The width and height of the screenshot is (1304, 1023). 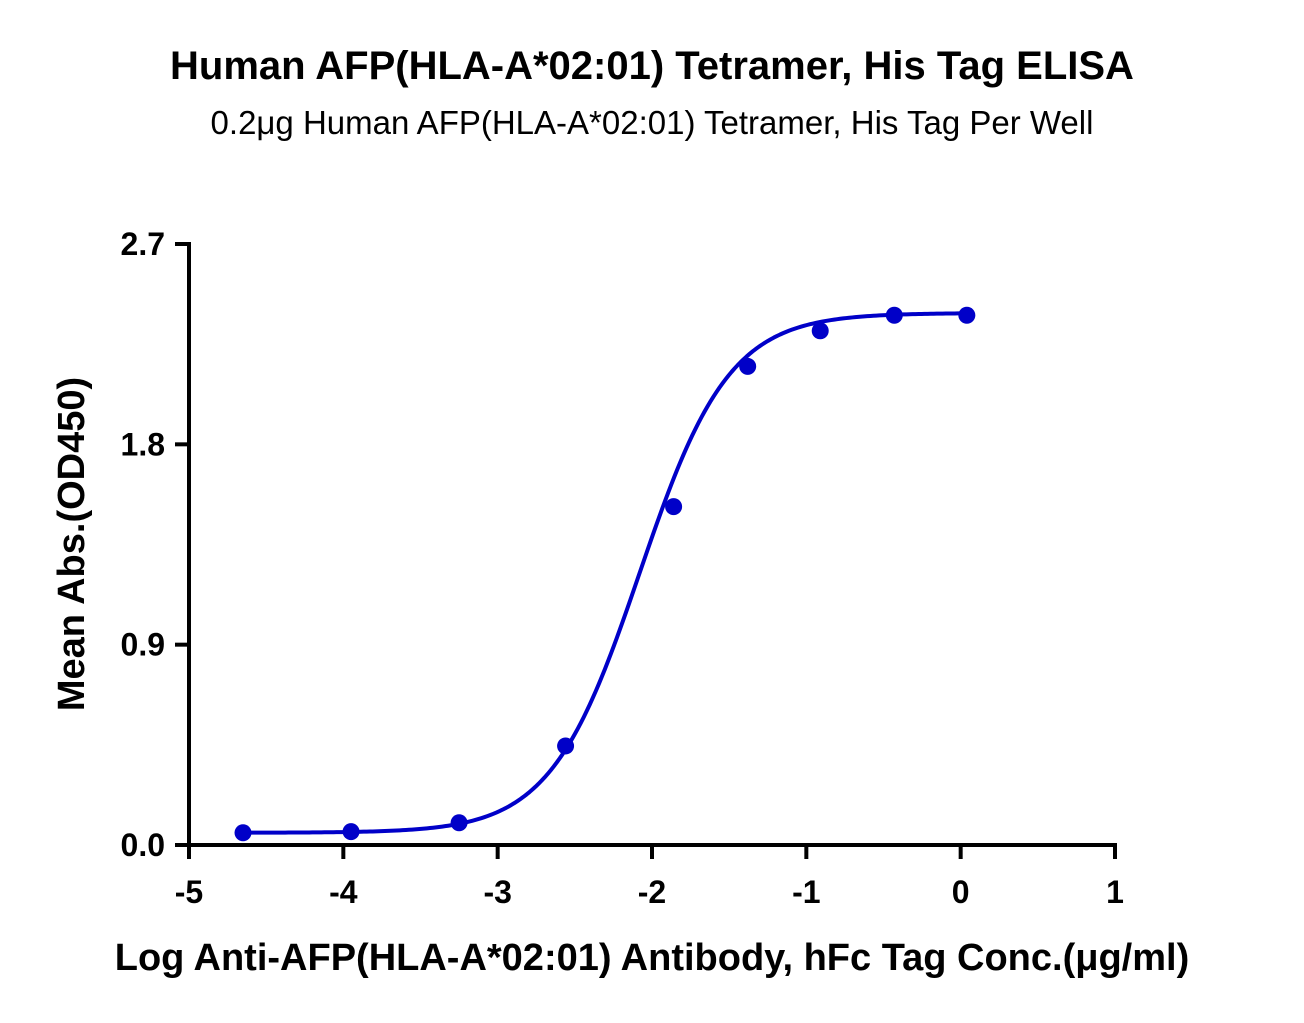 What do you see at coordinates (806, 892) in the screenshot?
I see `x-tick-label: -1` at bounding box center [806, 892].